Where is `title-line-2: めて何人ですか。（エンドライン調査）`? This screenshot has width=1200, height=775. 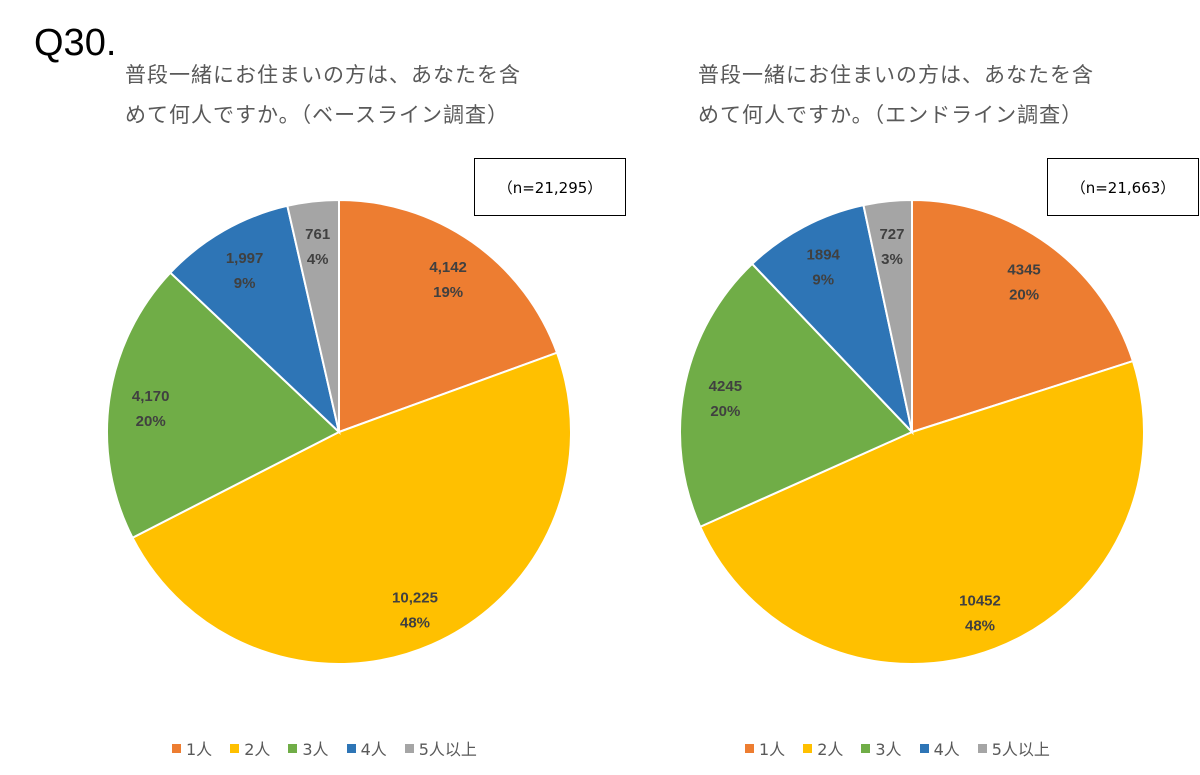 title-line-2: めて何人ですか。（エンドライン調査） is located at coordinates (891, 115).